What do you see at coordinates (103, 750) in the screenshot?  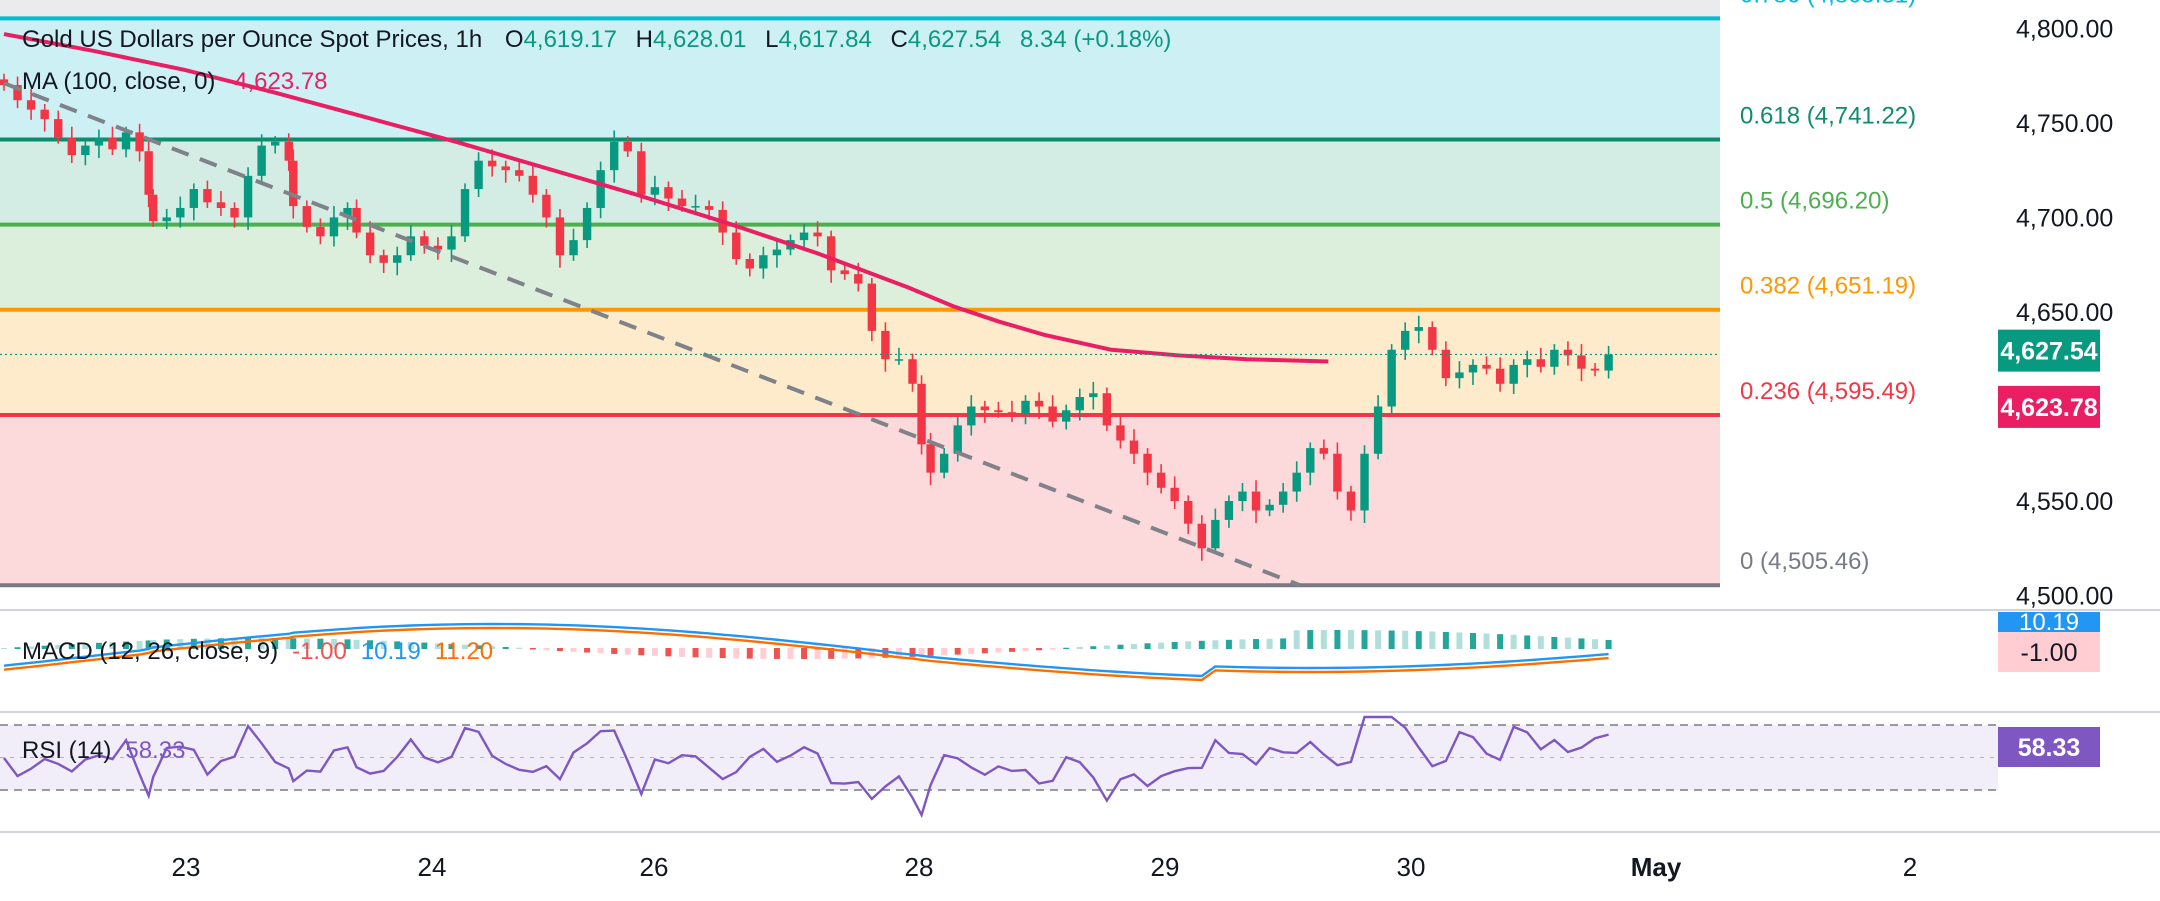 I see `rsi-legend: RSI (14) 58.33` at bounding box center [103, 750].